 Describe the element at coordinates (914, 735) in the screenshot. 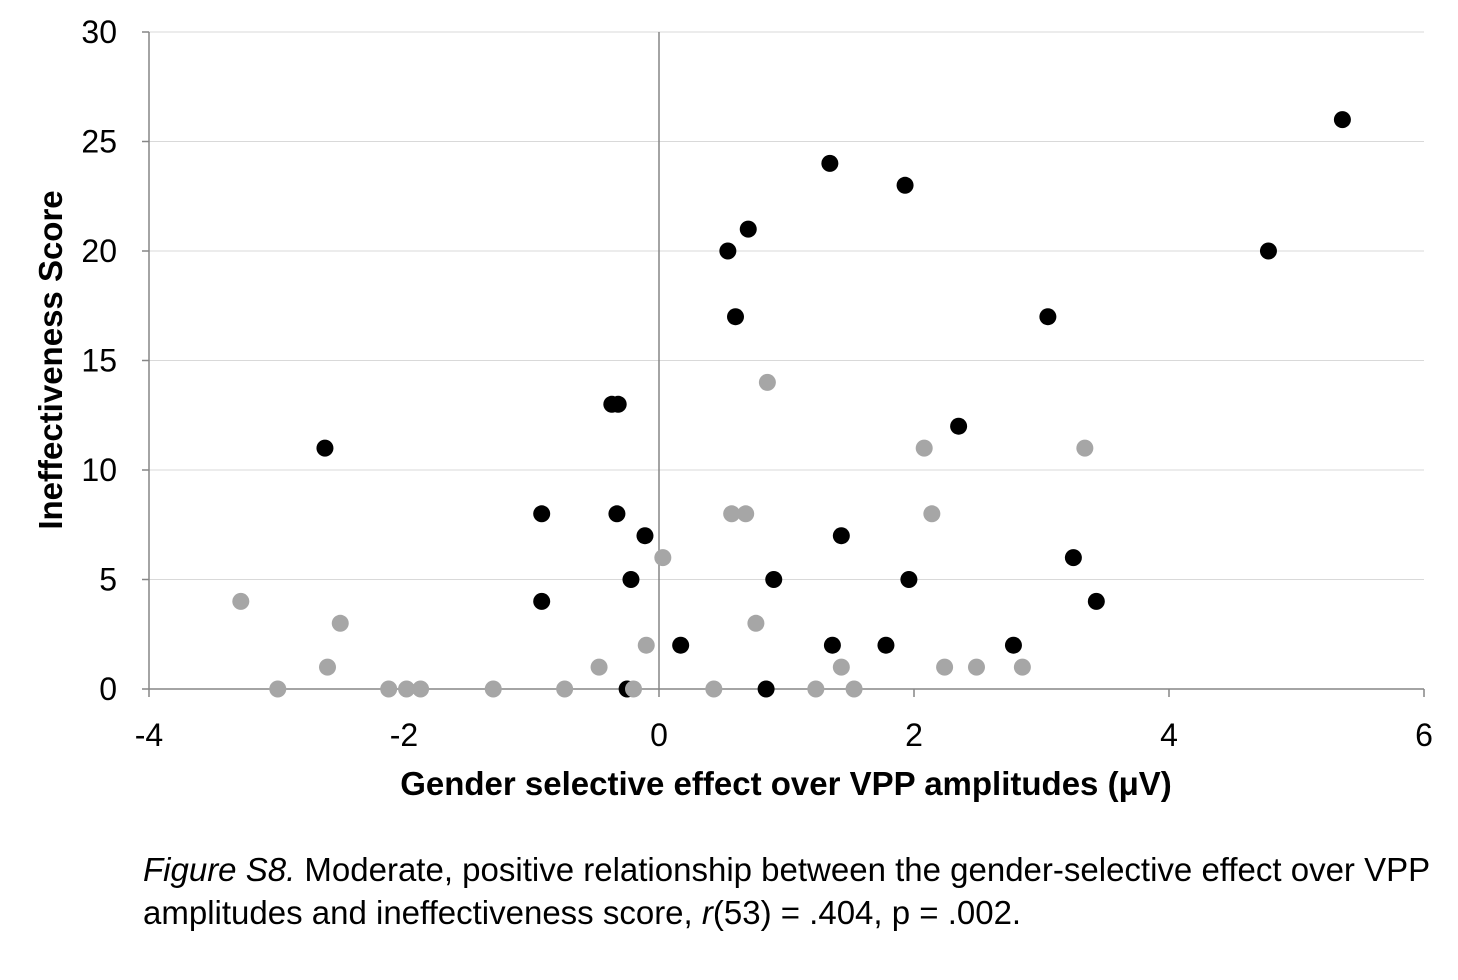

I see `x-tick-label: 2` at that location.